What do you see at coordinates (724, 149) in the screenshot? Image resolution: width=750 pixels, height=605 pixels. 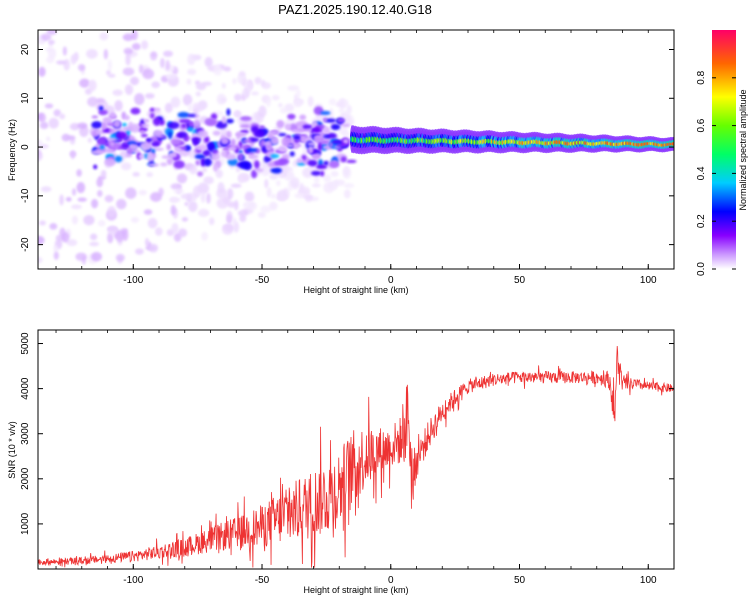 I see `colorbar-gradient` at bounding box center [724, 149].